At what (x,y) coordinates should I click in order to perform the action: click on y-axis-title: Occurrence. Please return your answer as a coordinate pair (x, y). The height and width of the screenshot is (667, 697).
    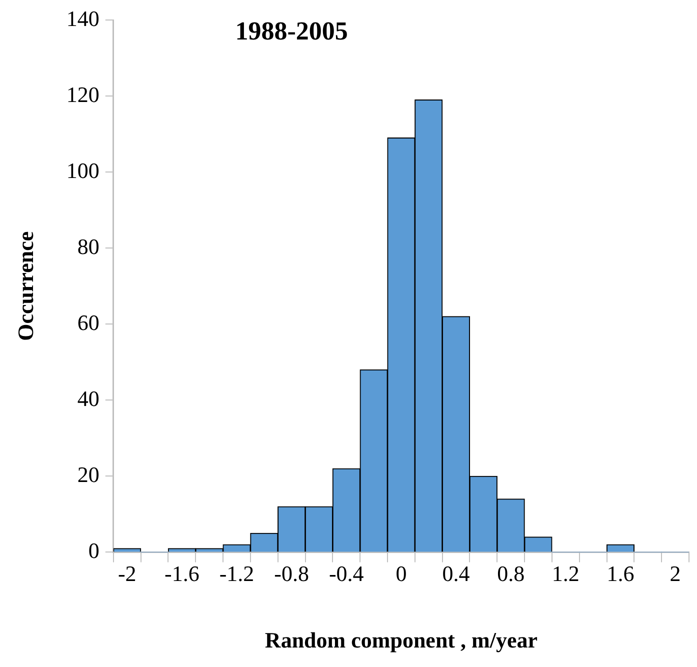
    Looking at the image, I should click on (25, 286).